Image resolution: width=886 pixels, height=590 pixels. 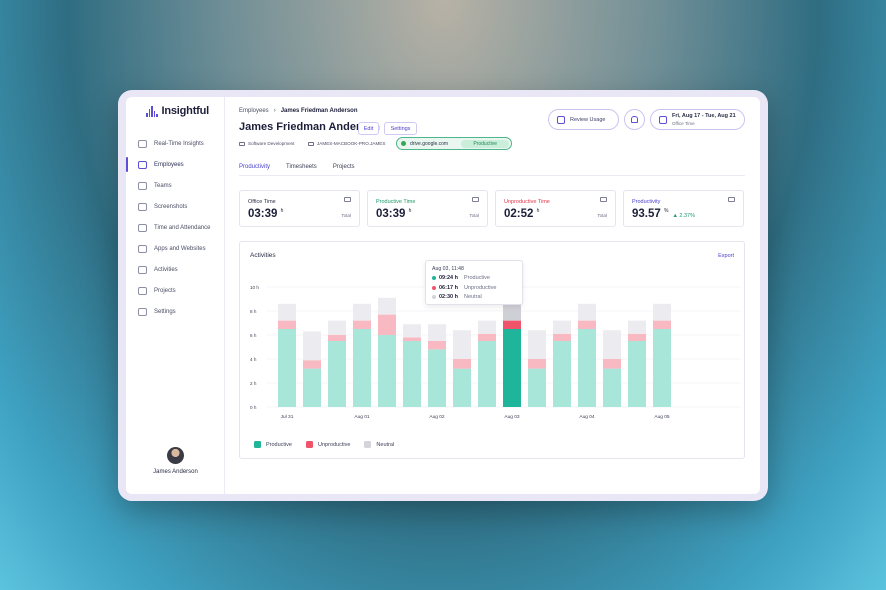 I want to click on bell-icon, so click(x=634, y=119).